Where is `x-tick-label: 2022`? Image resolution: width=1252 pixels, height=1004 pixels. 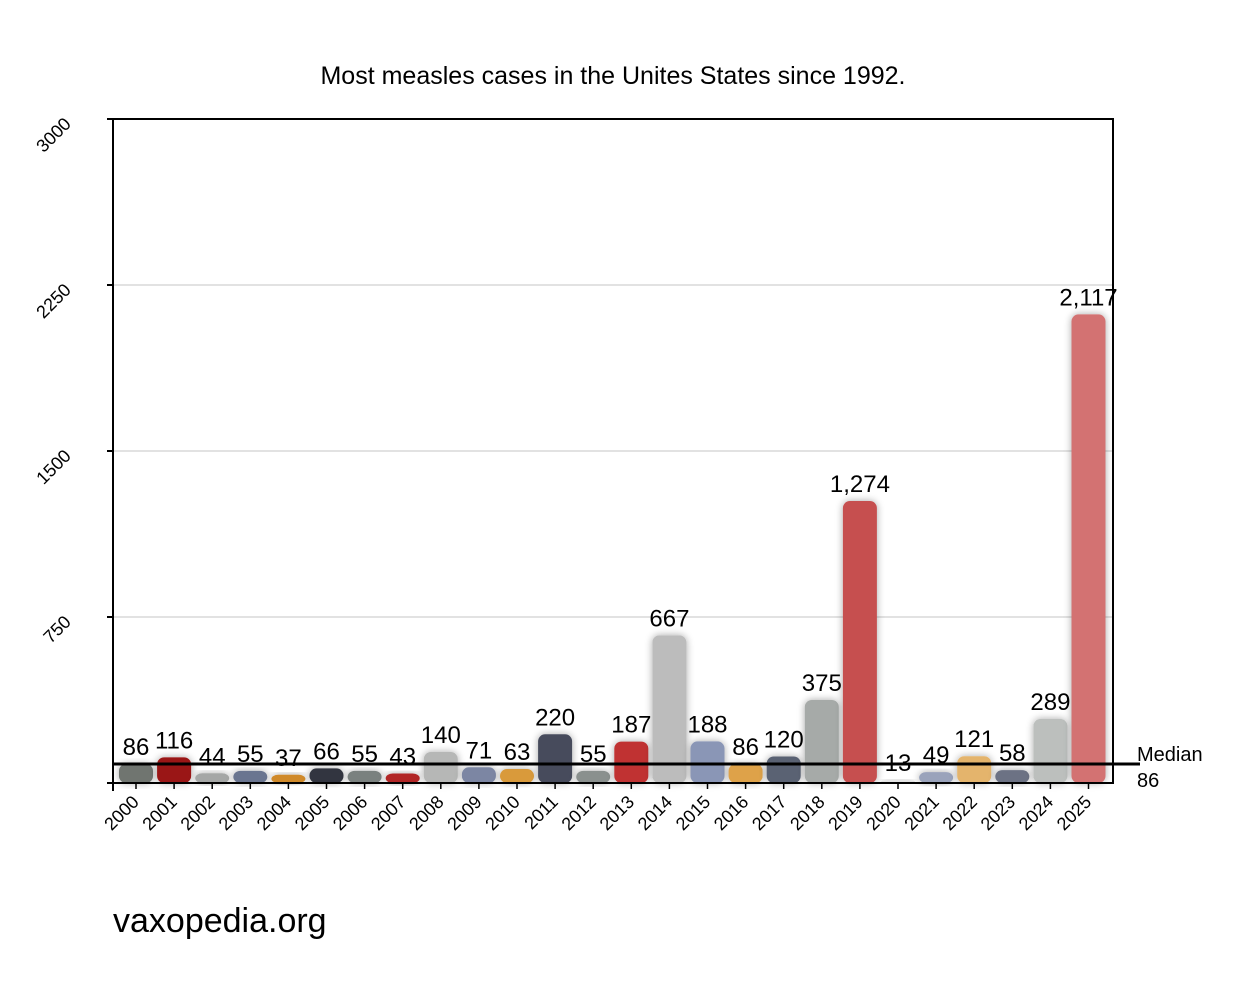 x-tick-label: 2022 is located at coordinates (960, 813).